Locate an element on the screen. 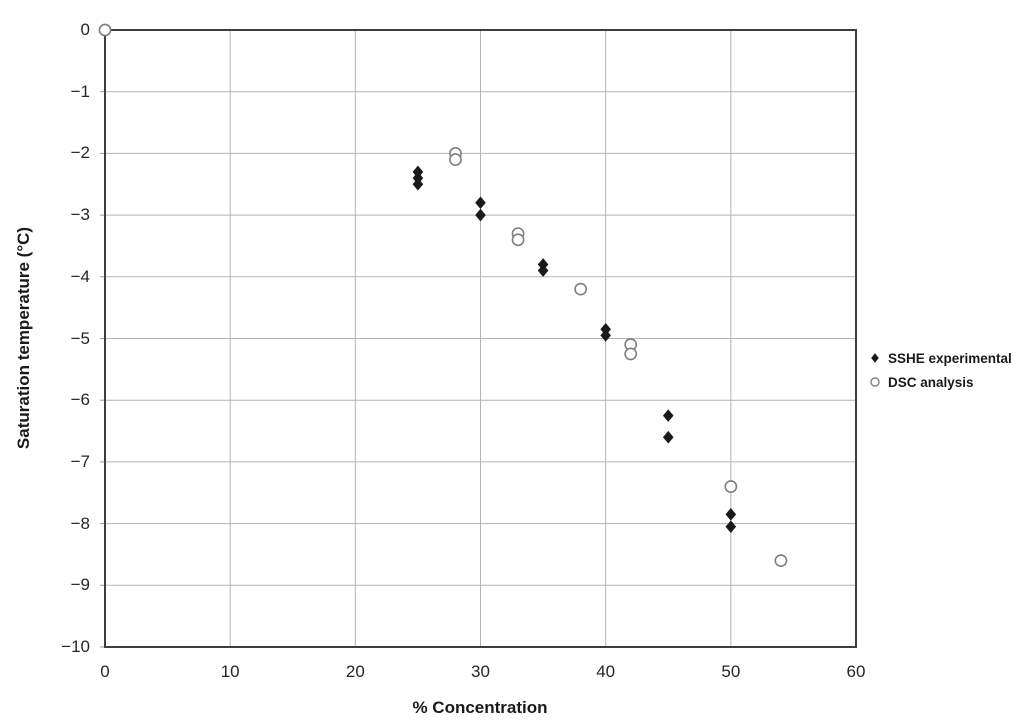 This screenshot has width=1024, height=726. x-tick-label: 50 is located at coordinates (731, 671).